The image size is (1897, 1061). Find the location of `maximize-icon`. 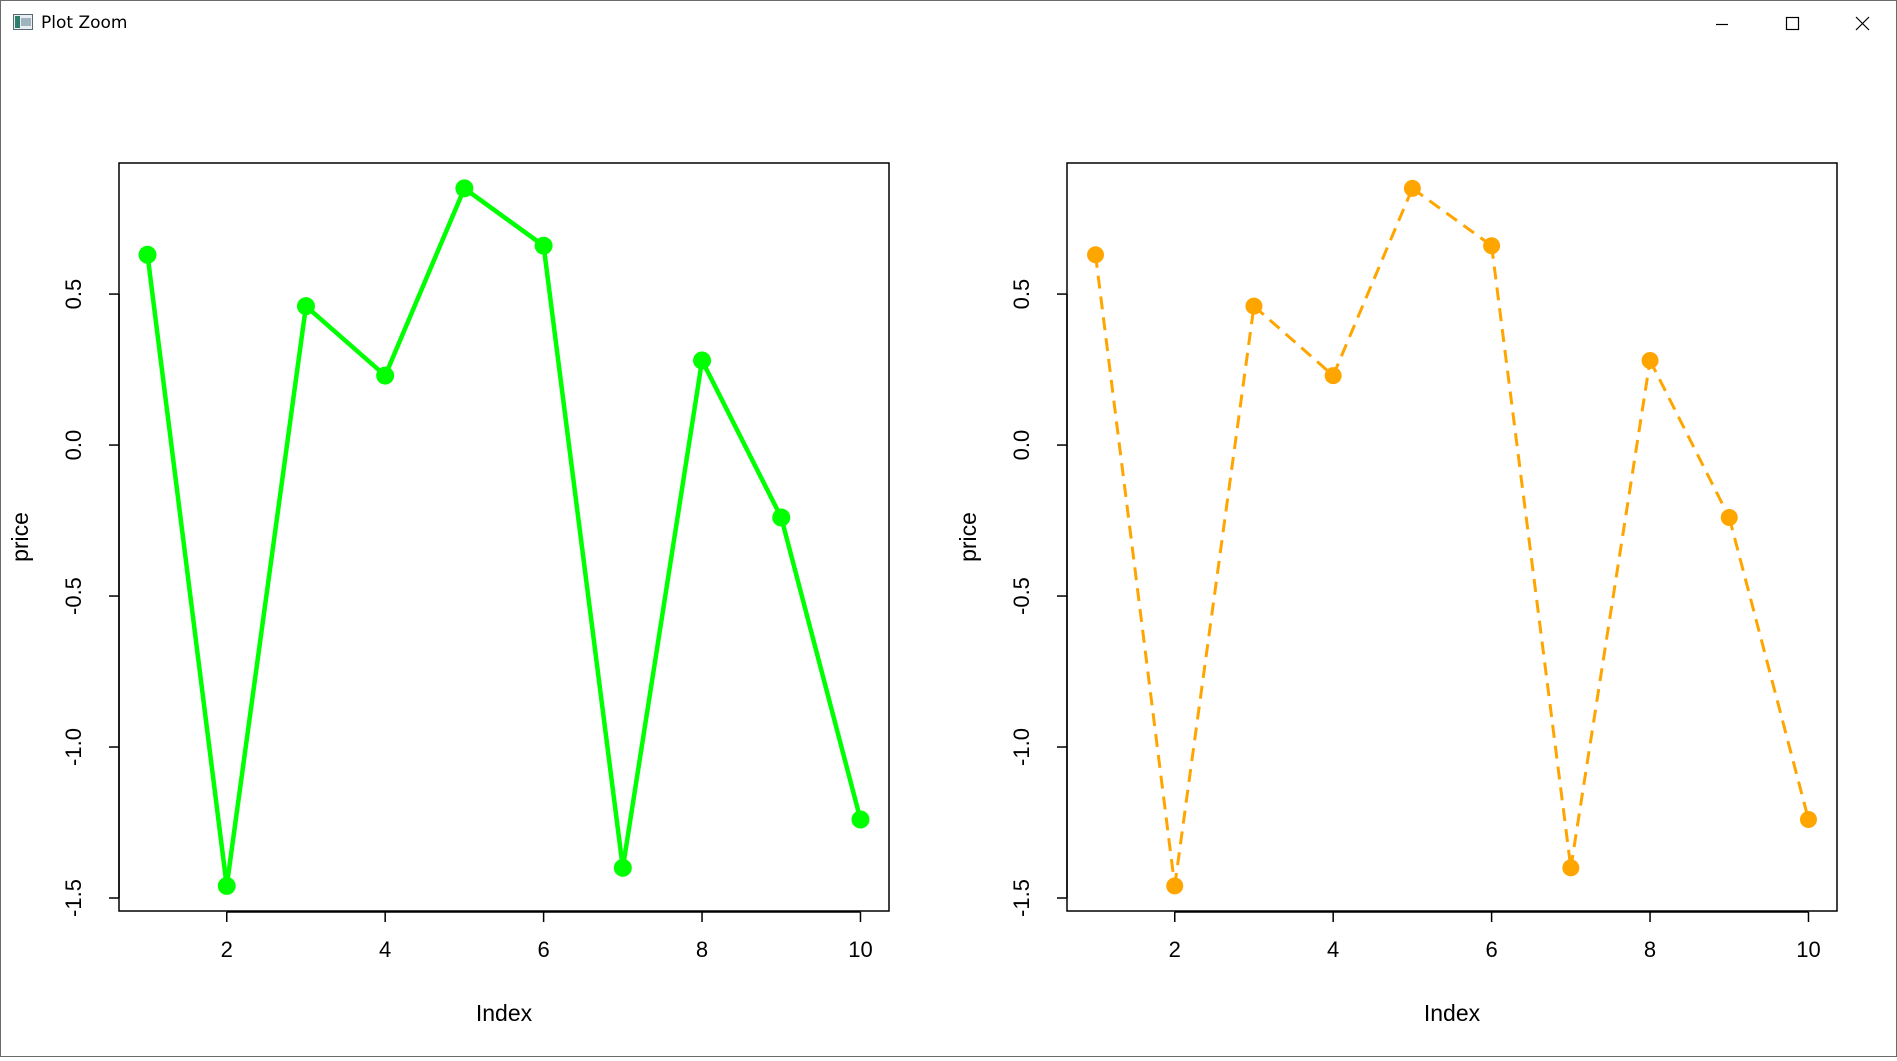

maximize-icon is located at coordinates (1792, 23).